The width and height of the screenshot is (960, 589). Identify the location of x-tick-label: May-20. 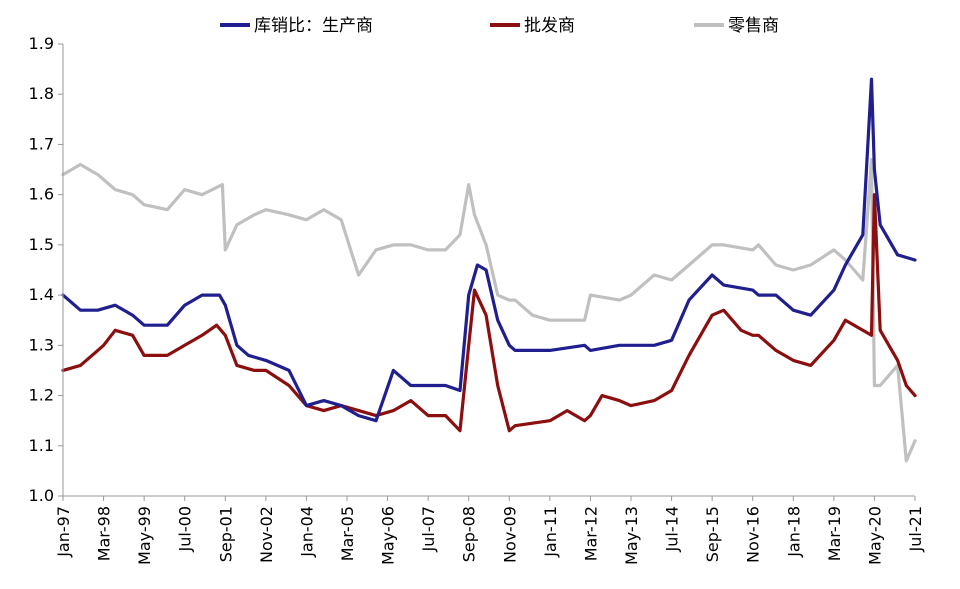
(874, 535).